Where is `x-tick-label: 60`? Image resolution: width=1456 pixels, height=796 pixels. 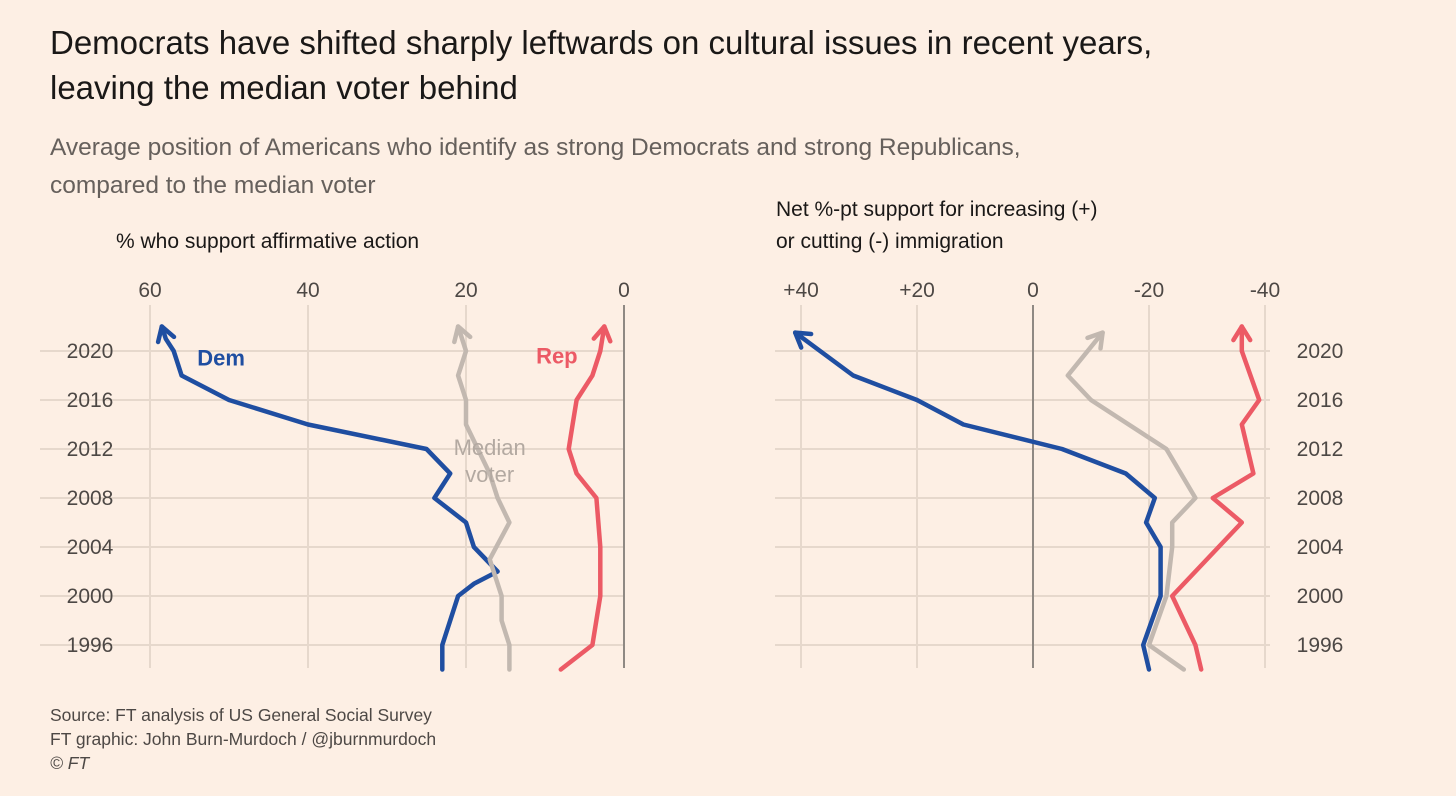
x-tick-label: 60 is located at coordinates (149, 290).